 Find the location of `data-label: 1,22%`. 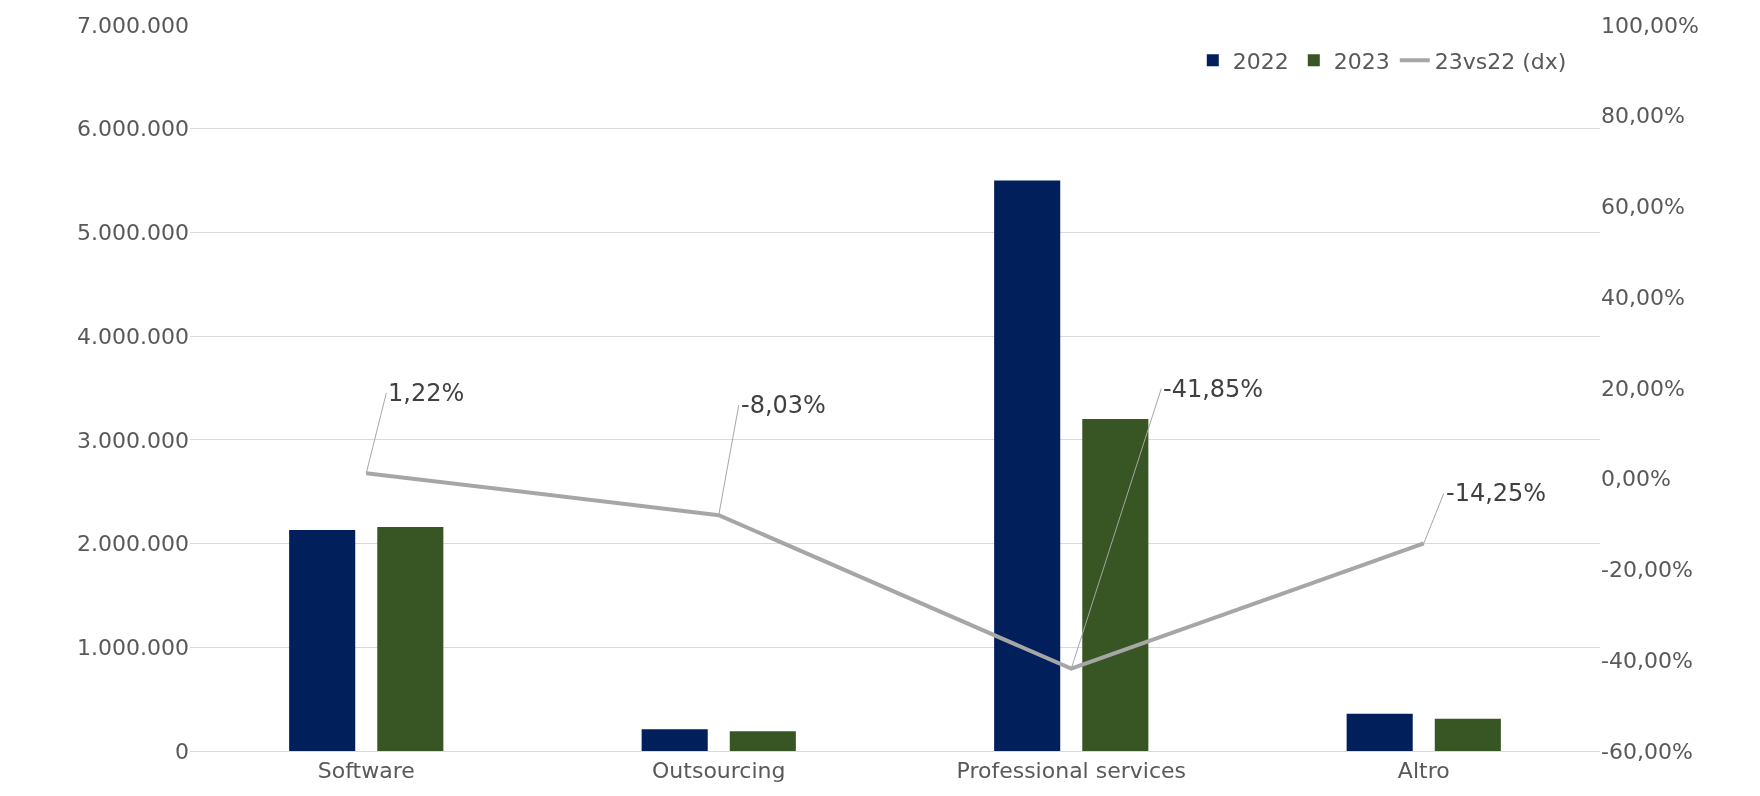

data-label: 1,22% is located at coordinates (426, 393).